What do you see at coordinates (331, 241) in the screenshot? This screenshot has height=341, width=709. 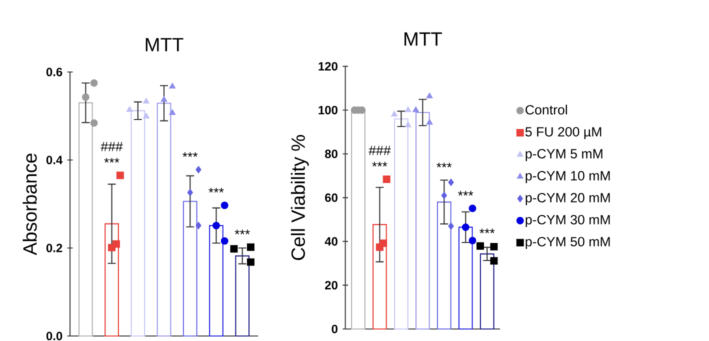 I see `y-tick-label: 40` at bounding box center [331, 241].